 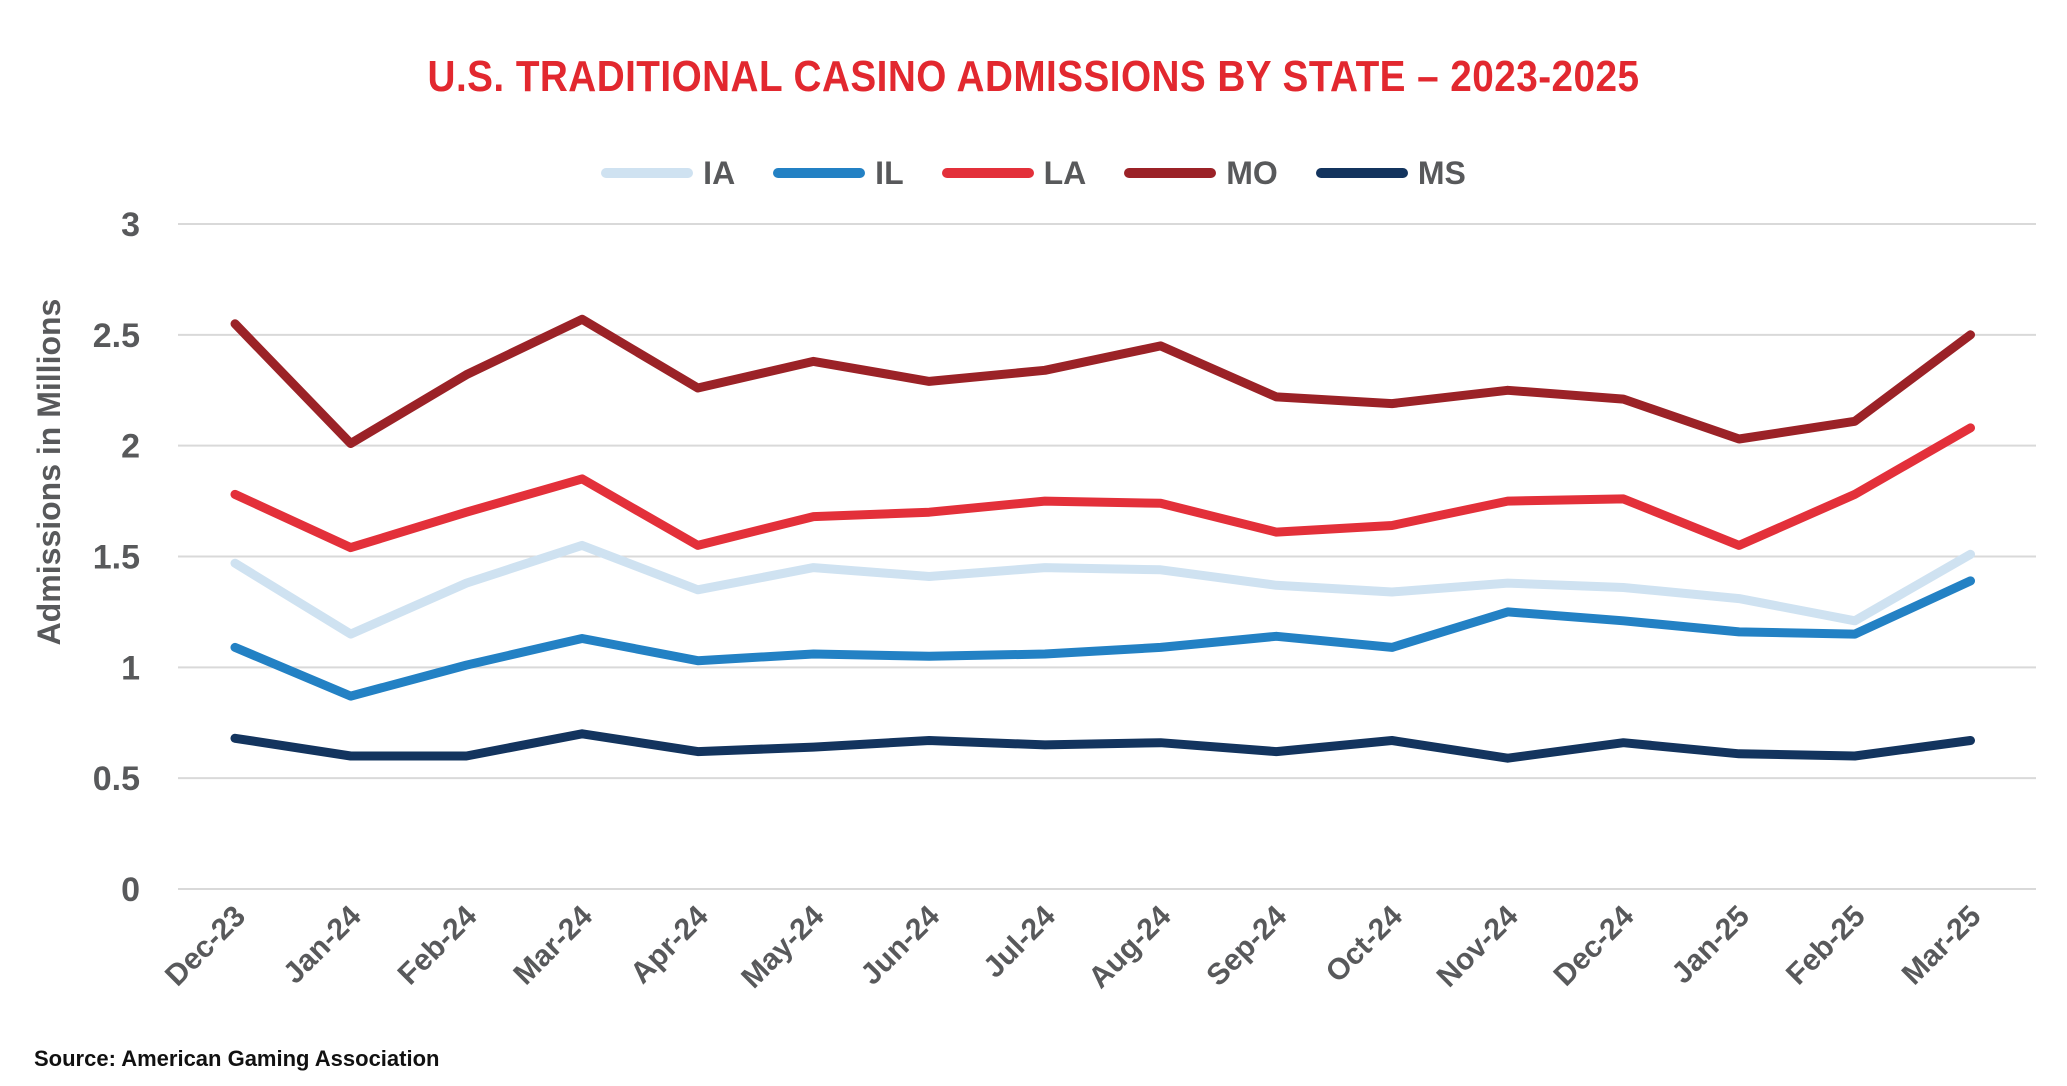 What do you see at coordinates (116, 336) in the screenshot?
I see `y-tick-label: 2.5` at bounding box center [116, 336].